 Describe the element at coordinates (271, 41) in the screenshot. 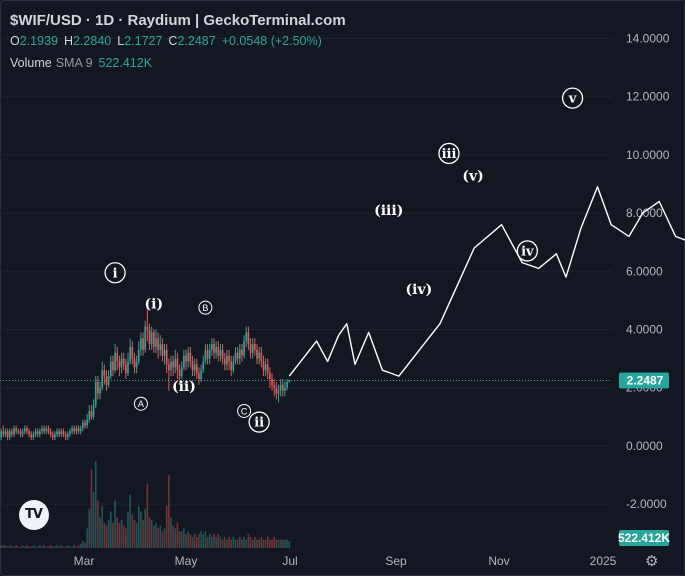

I see `change-value: +0.0548 (+2.50%)` at that location.